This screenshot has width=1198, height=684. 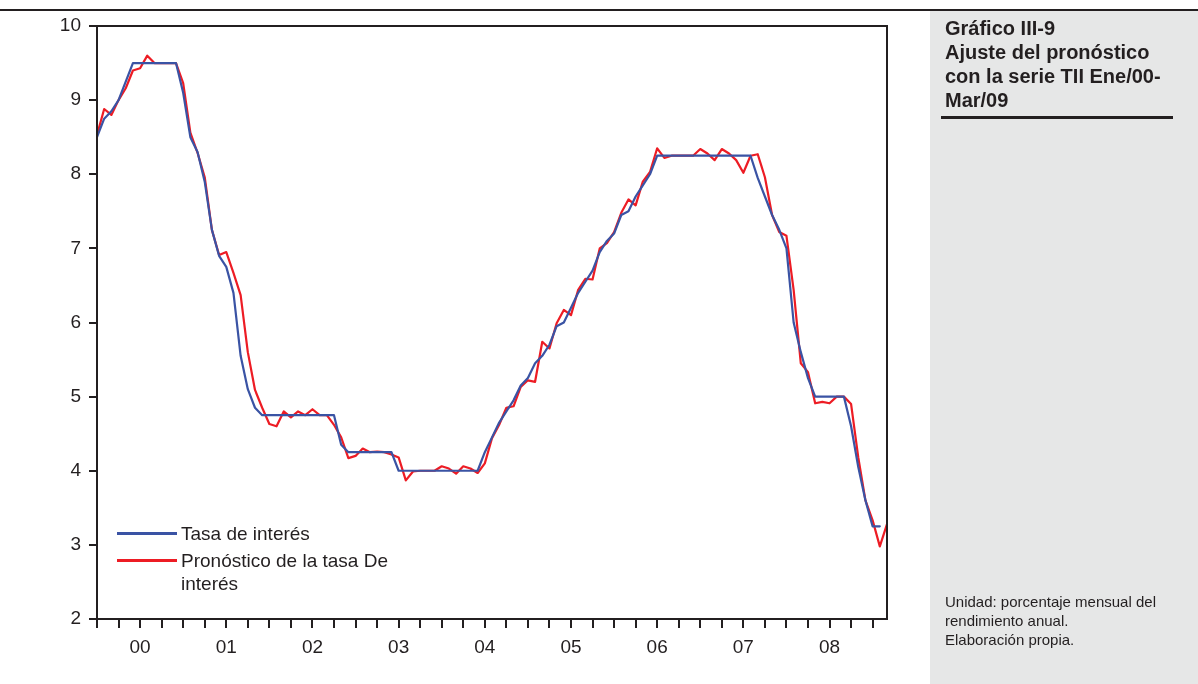 What do you see at coordinates (657, 646) in the screenshot?
I see `x-tick-label: 06` at bounding box center [657, 646].